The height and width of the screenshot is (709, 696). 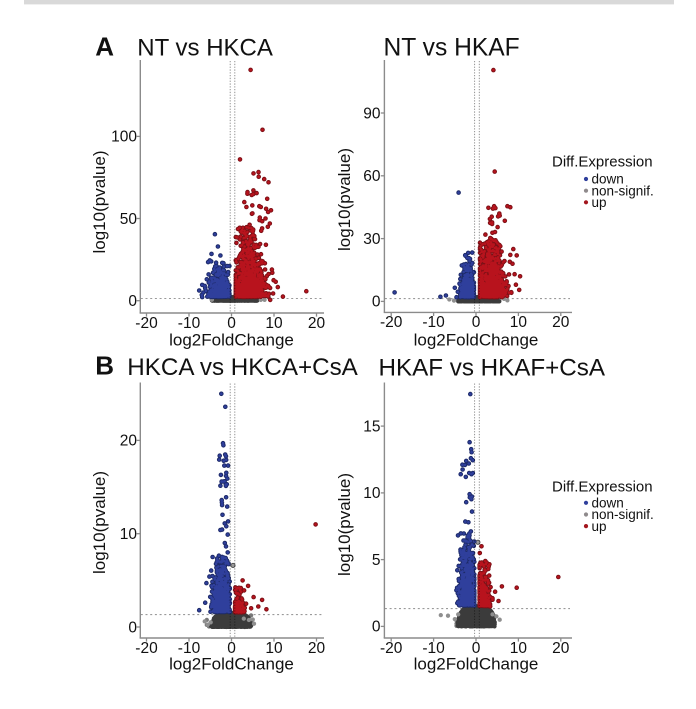 What do you see at coordinates (372, 113) in the screenshot?
I see `svg-text: 90` at bounding box center [372, 113].